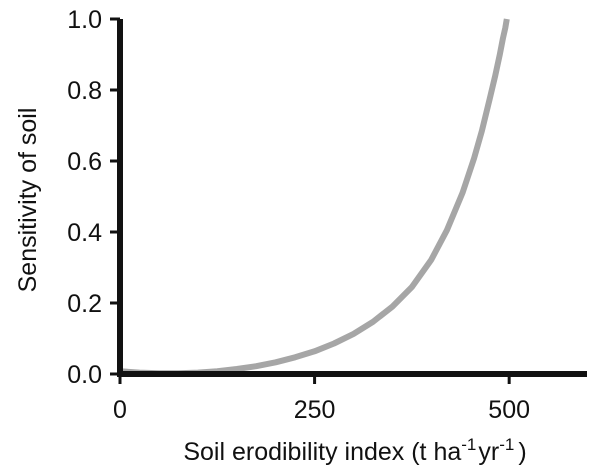  I want to click on y-tick-label: 0.2, so click(84, 304).